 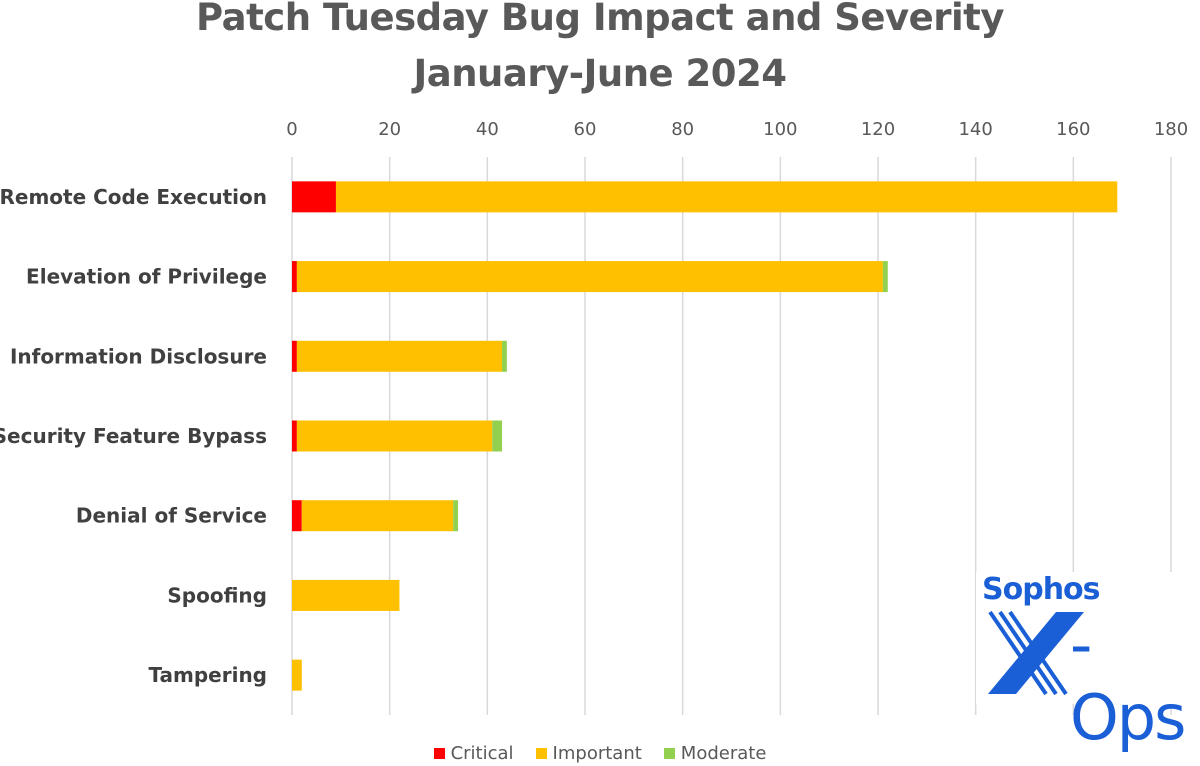 I want to click on x-tick-label: 100, so click(x=780, y=129).